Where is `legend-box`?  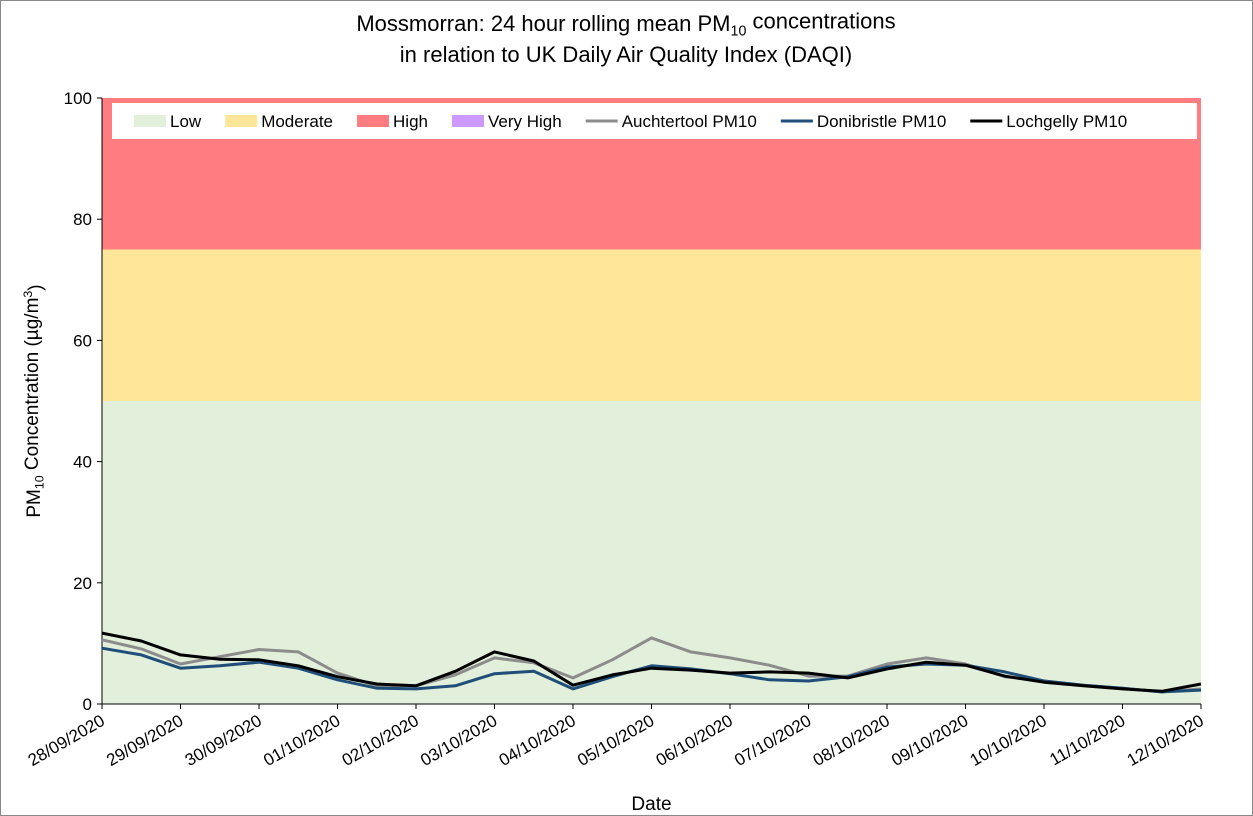
legend-box is located at coordinates (654, 121).